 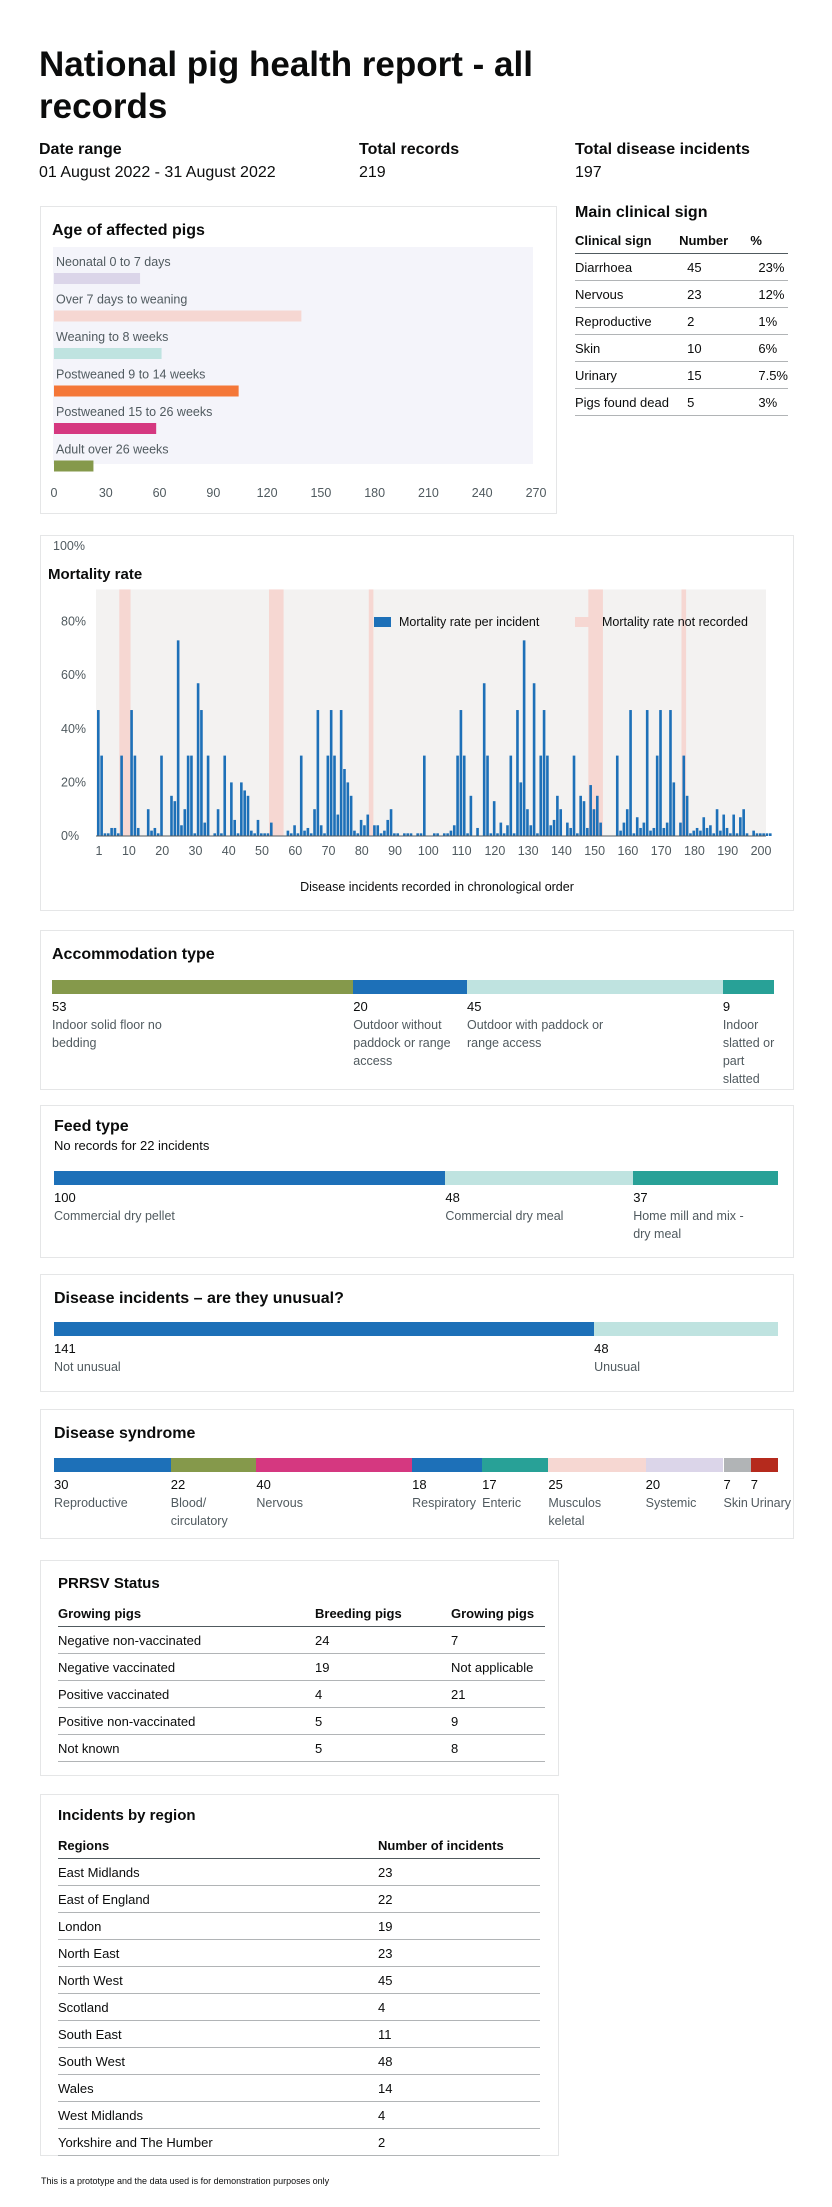 What do you see at coordinates (301, 1640) in the screenshot?
I see `prrsv-row: Negative non-vaccinated 24 7` at bounding box center [301, 1640].